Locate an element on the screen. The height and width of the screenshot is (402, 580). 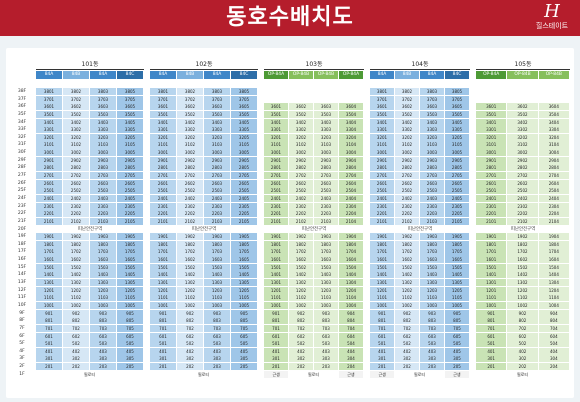
unit-cell: 2603 is located at coordinates (217, 183).